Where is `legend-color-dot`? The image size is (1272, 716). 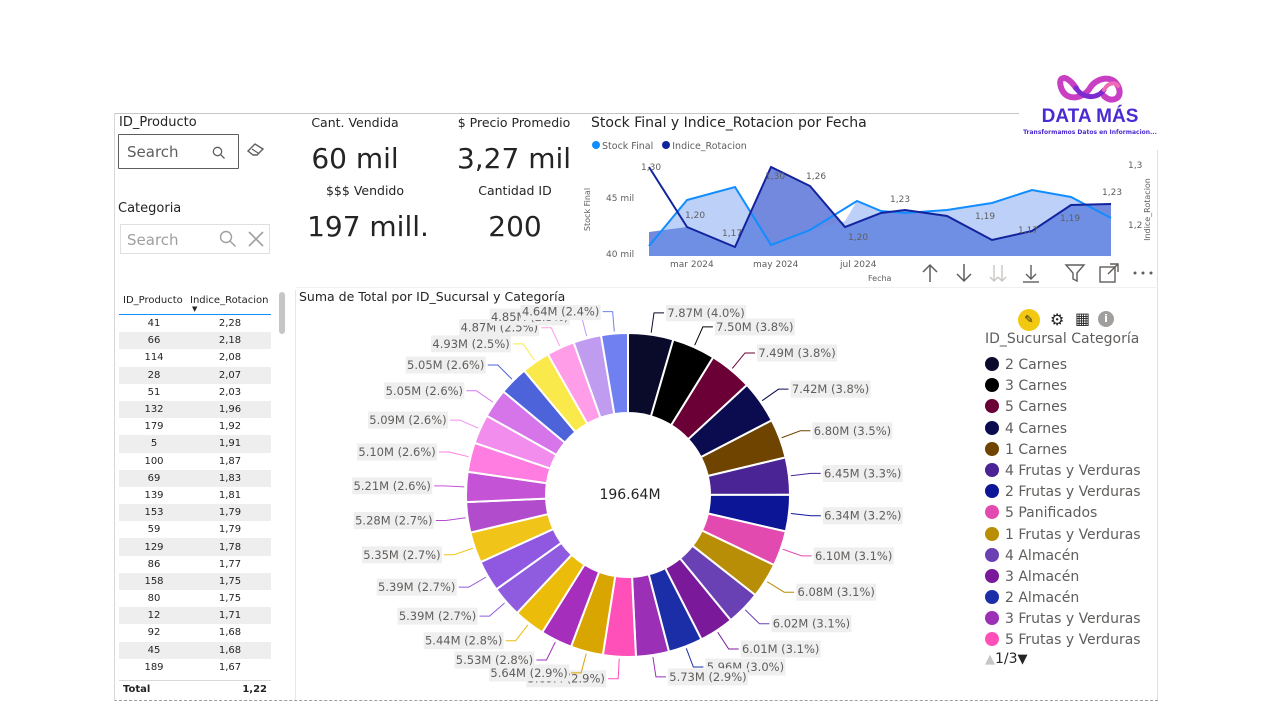 legend-color-dot is located at coordinates (992, 469).